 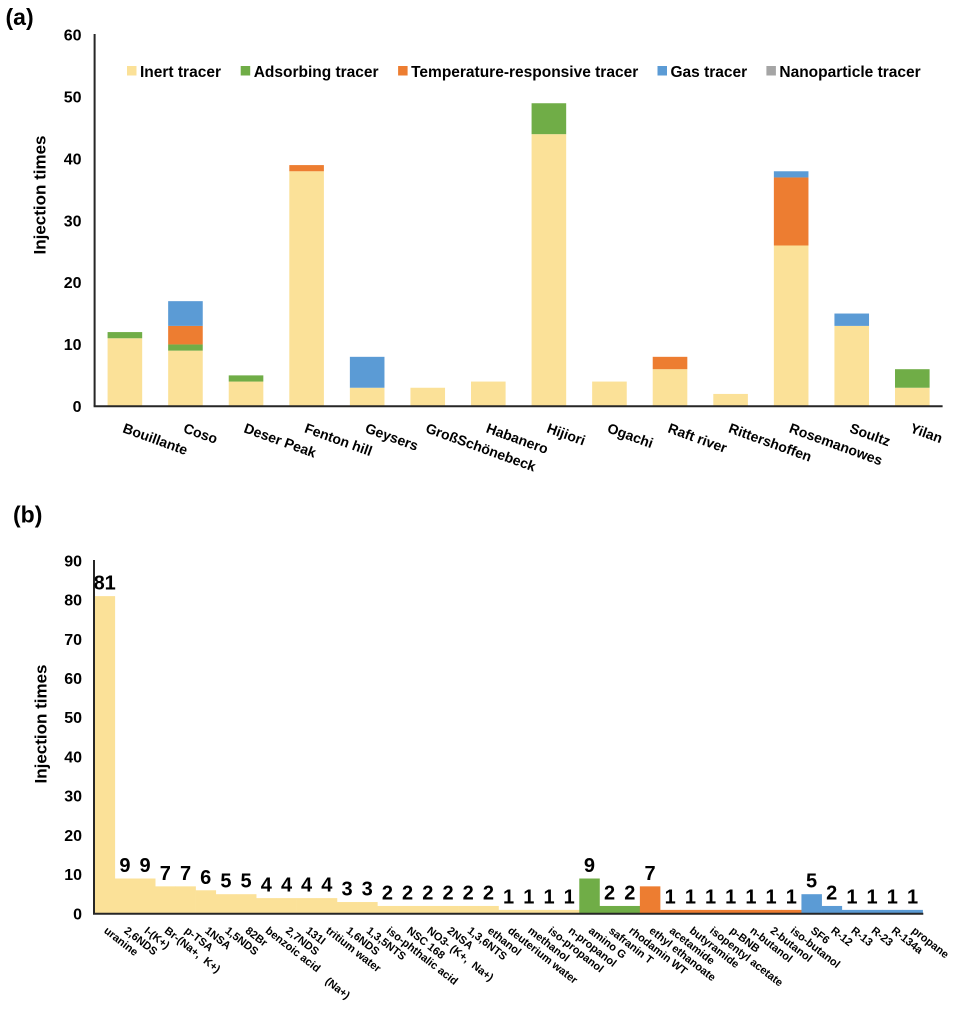 I want to click on svg-text: Temperature-responsive tracer, so click(x=524, y=72).